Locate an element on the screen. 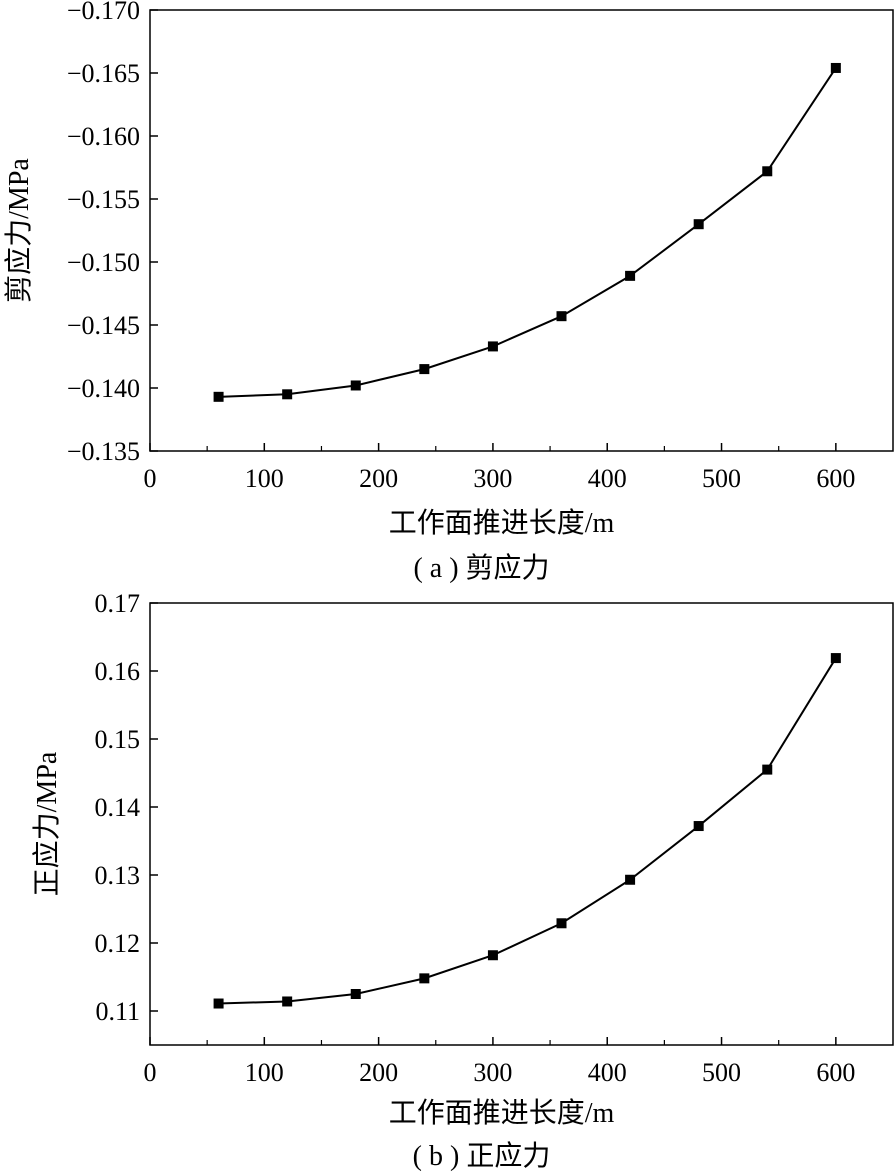 The image size is (896, 1174). y-tick-label: −0.160 is located at coordinates (103, 136).